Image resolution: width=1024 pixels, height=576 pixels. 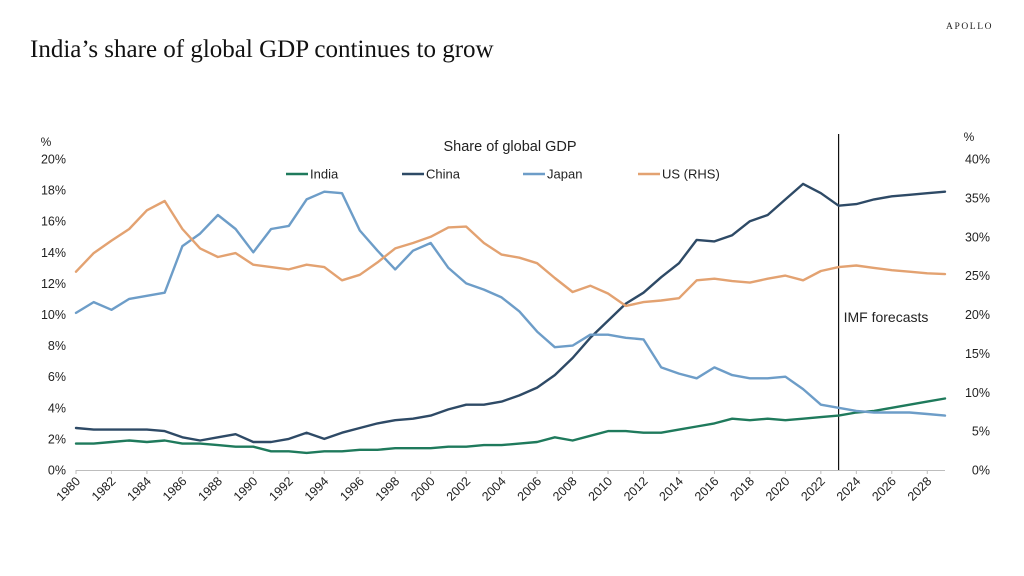 I want to click on right-tick-label: 0%, so click(x=981, y=471).